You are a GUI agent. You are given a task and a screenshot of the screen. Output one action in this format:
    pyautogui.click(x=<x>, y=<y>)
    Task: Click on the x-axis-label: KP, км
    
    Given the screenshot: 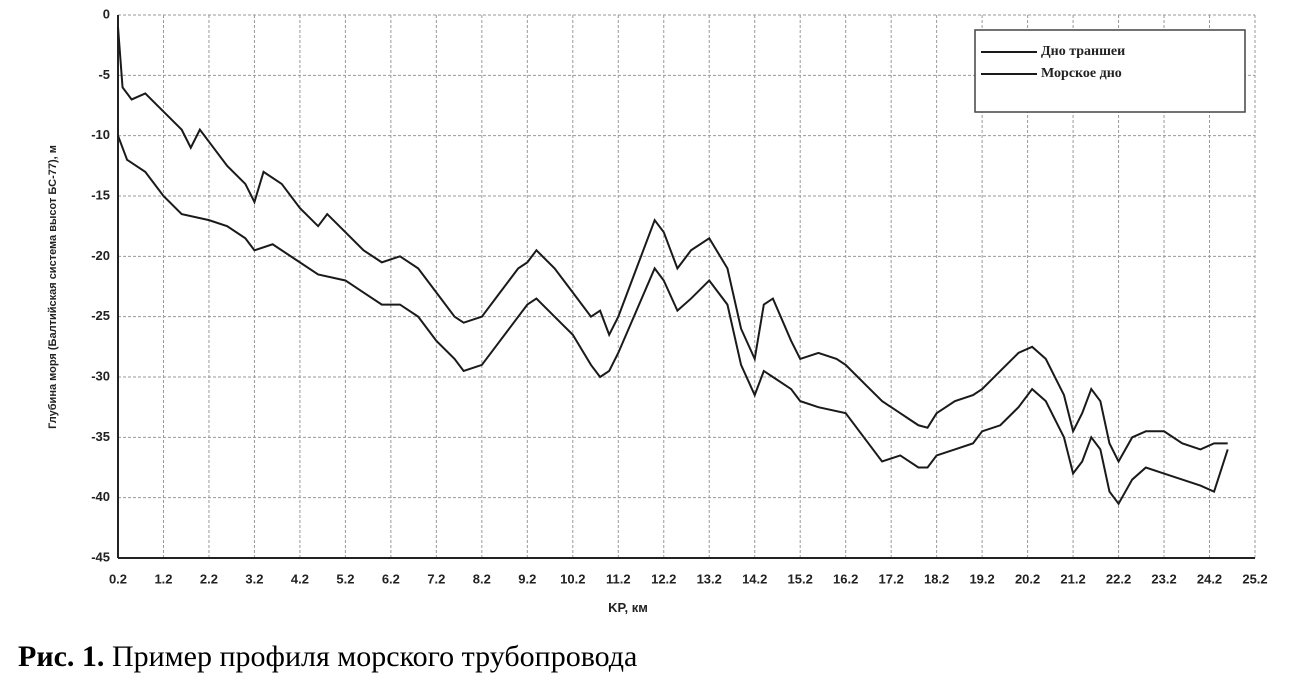 What is the action you would take?
    pyautogui.click(x=628, y=607)
    